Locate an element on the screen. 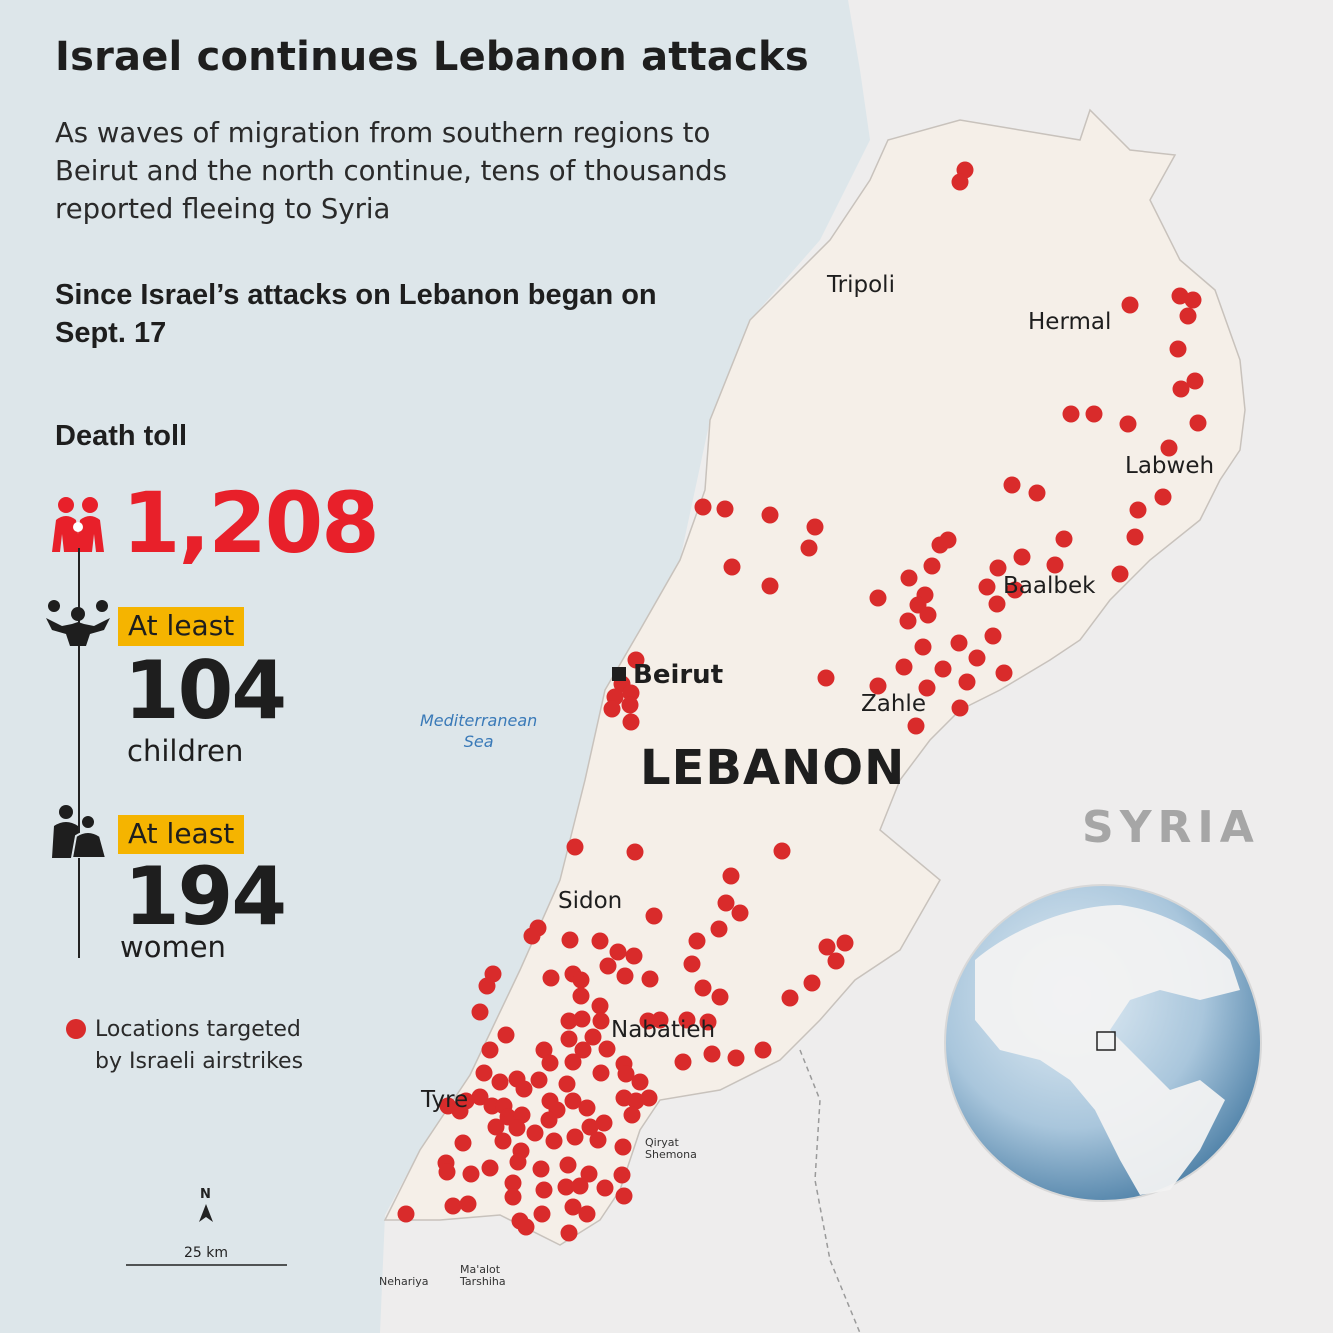 The width and height of the screenshot is (1333, 1333). city-nabatieh: Nabatieh is located at coordinates (663, 1030).